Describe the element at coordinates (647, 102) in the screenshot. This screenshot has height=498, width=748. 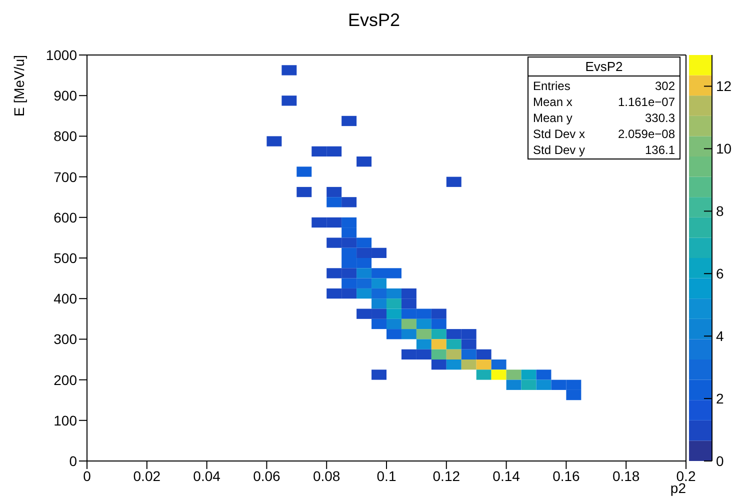
I see `annotation: 1.161e−07` at that location.